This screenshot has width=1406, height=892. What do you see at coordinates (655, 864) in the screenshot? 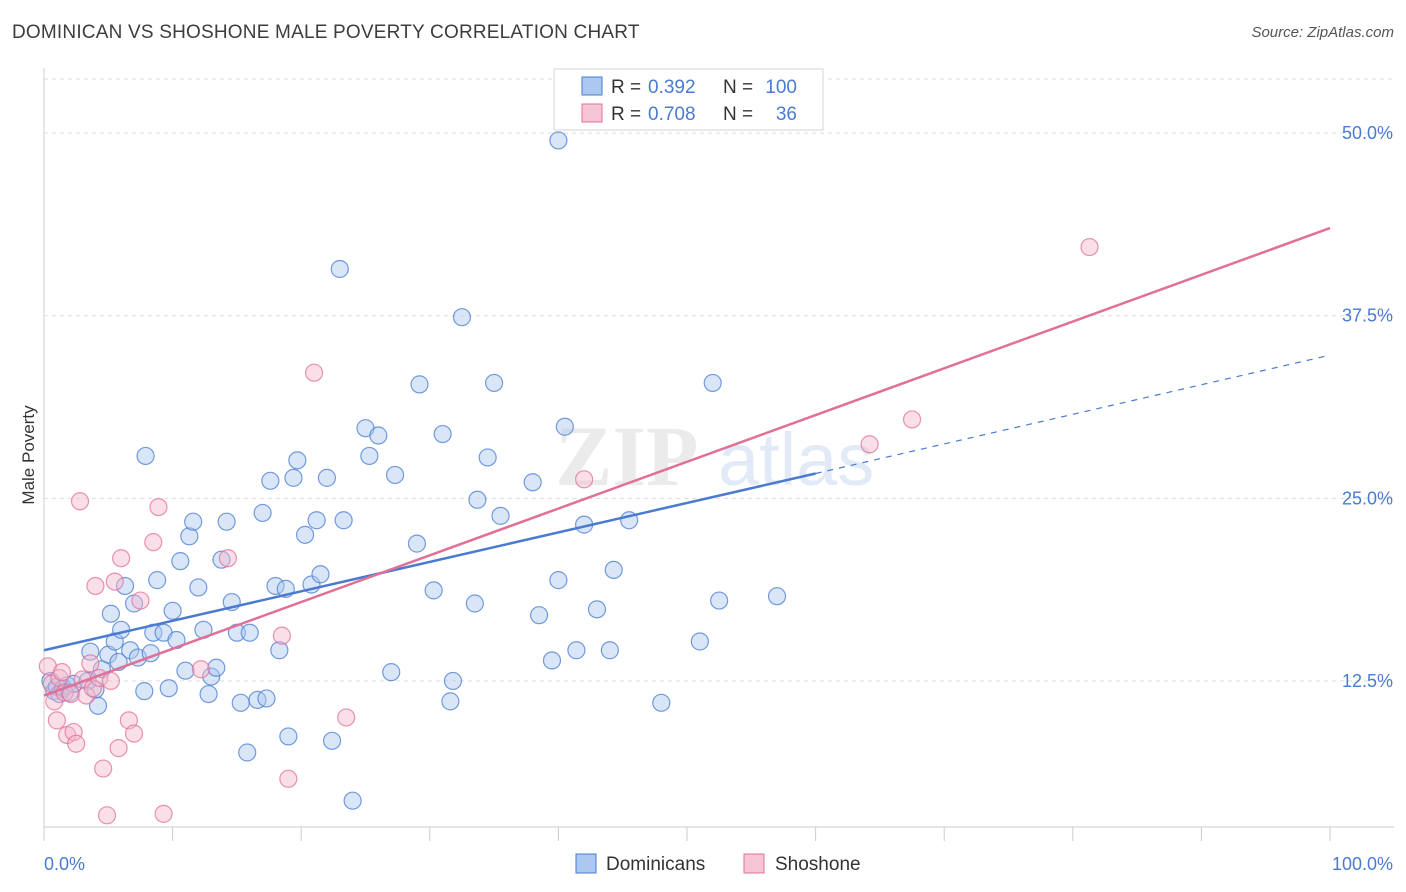
I see `bottom-legend-dominicans: Dominicans` at bounding box center [655, 864].